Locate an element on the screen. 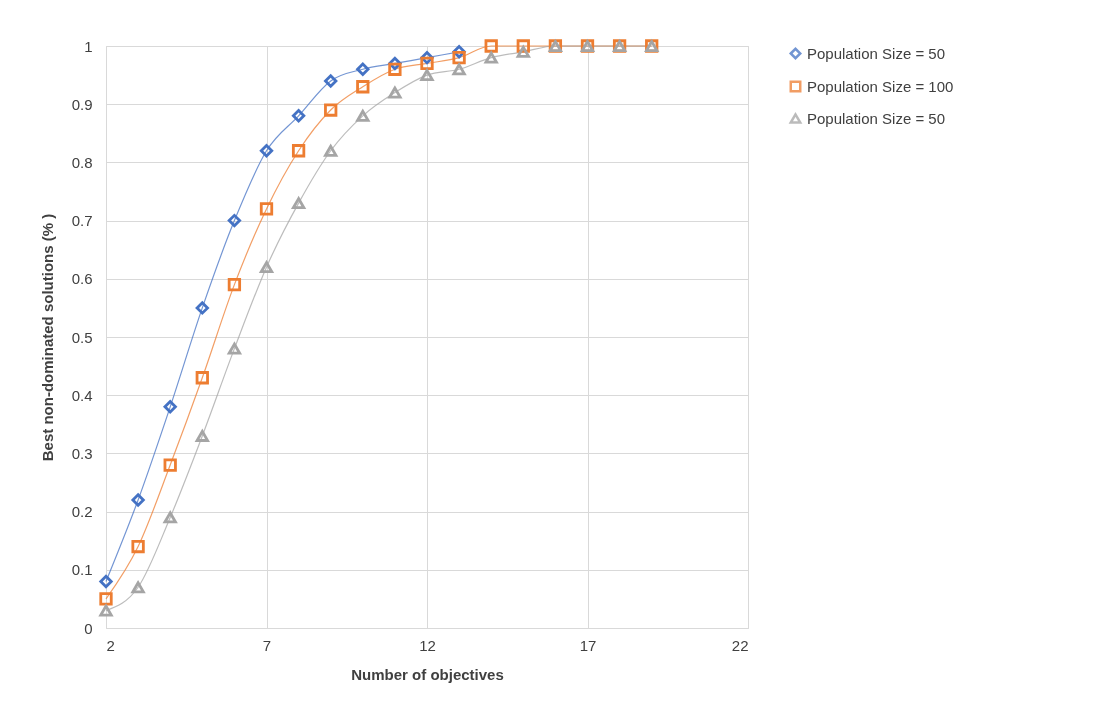  x-tick-label: 17 is located at coordinates (588, 645).